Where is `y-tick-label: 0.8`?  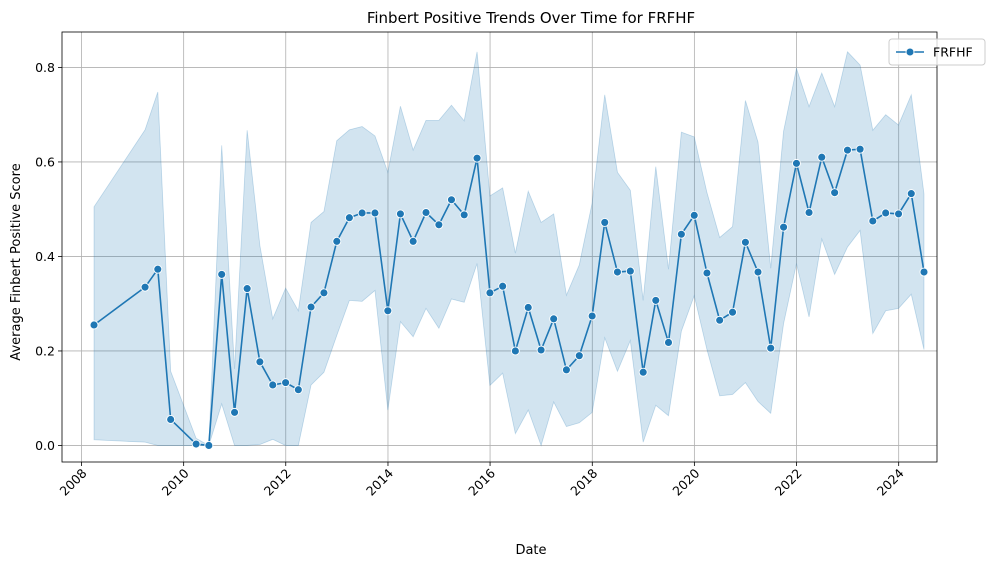
y-tick-label: 0.8 is located at coordinates (45, 67).